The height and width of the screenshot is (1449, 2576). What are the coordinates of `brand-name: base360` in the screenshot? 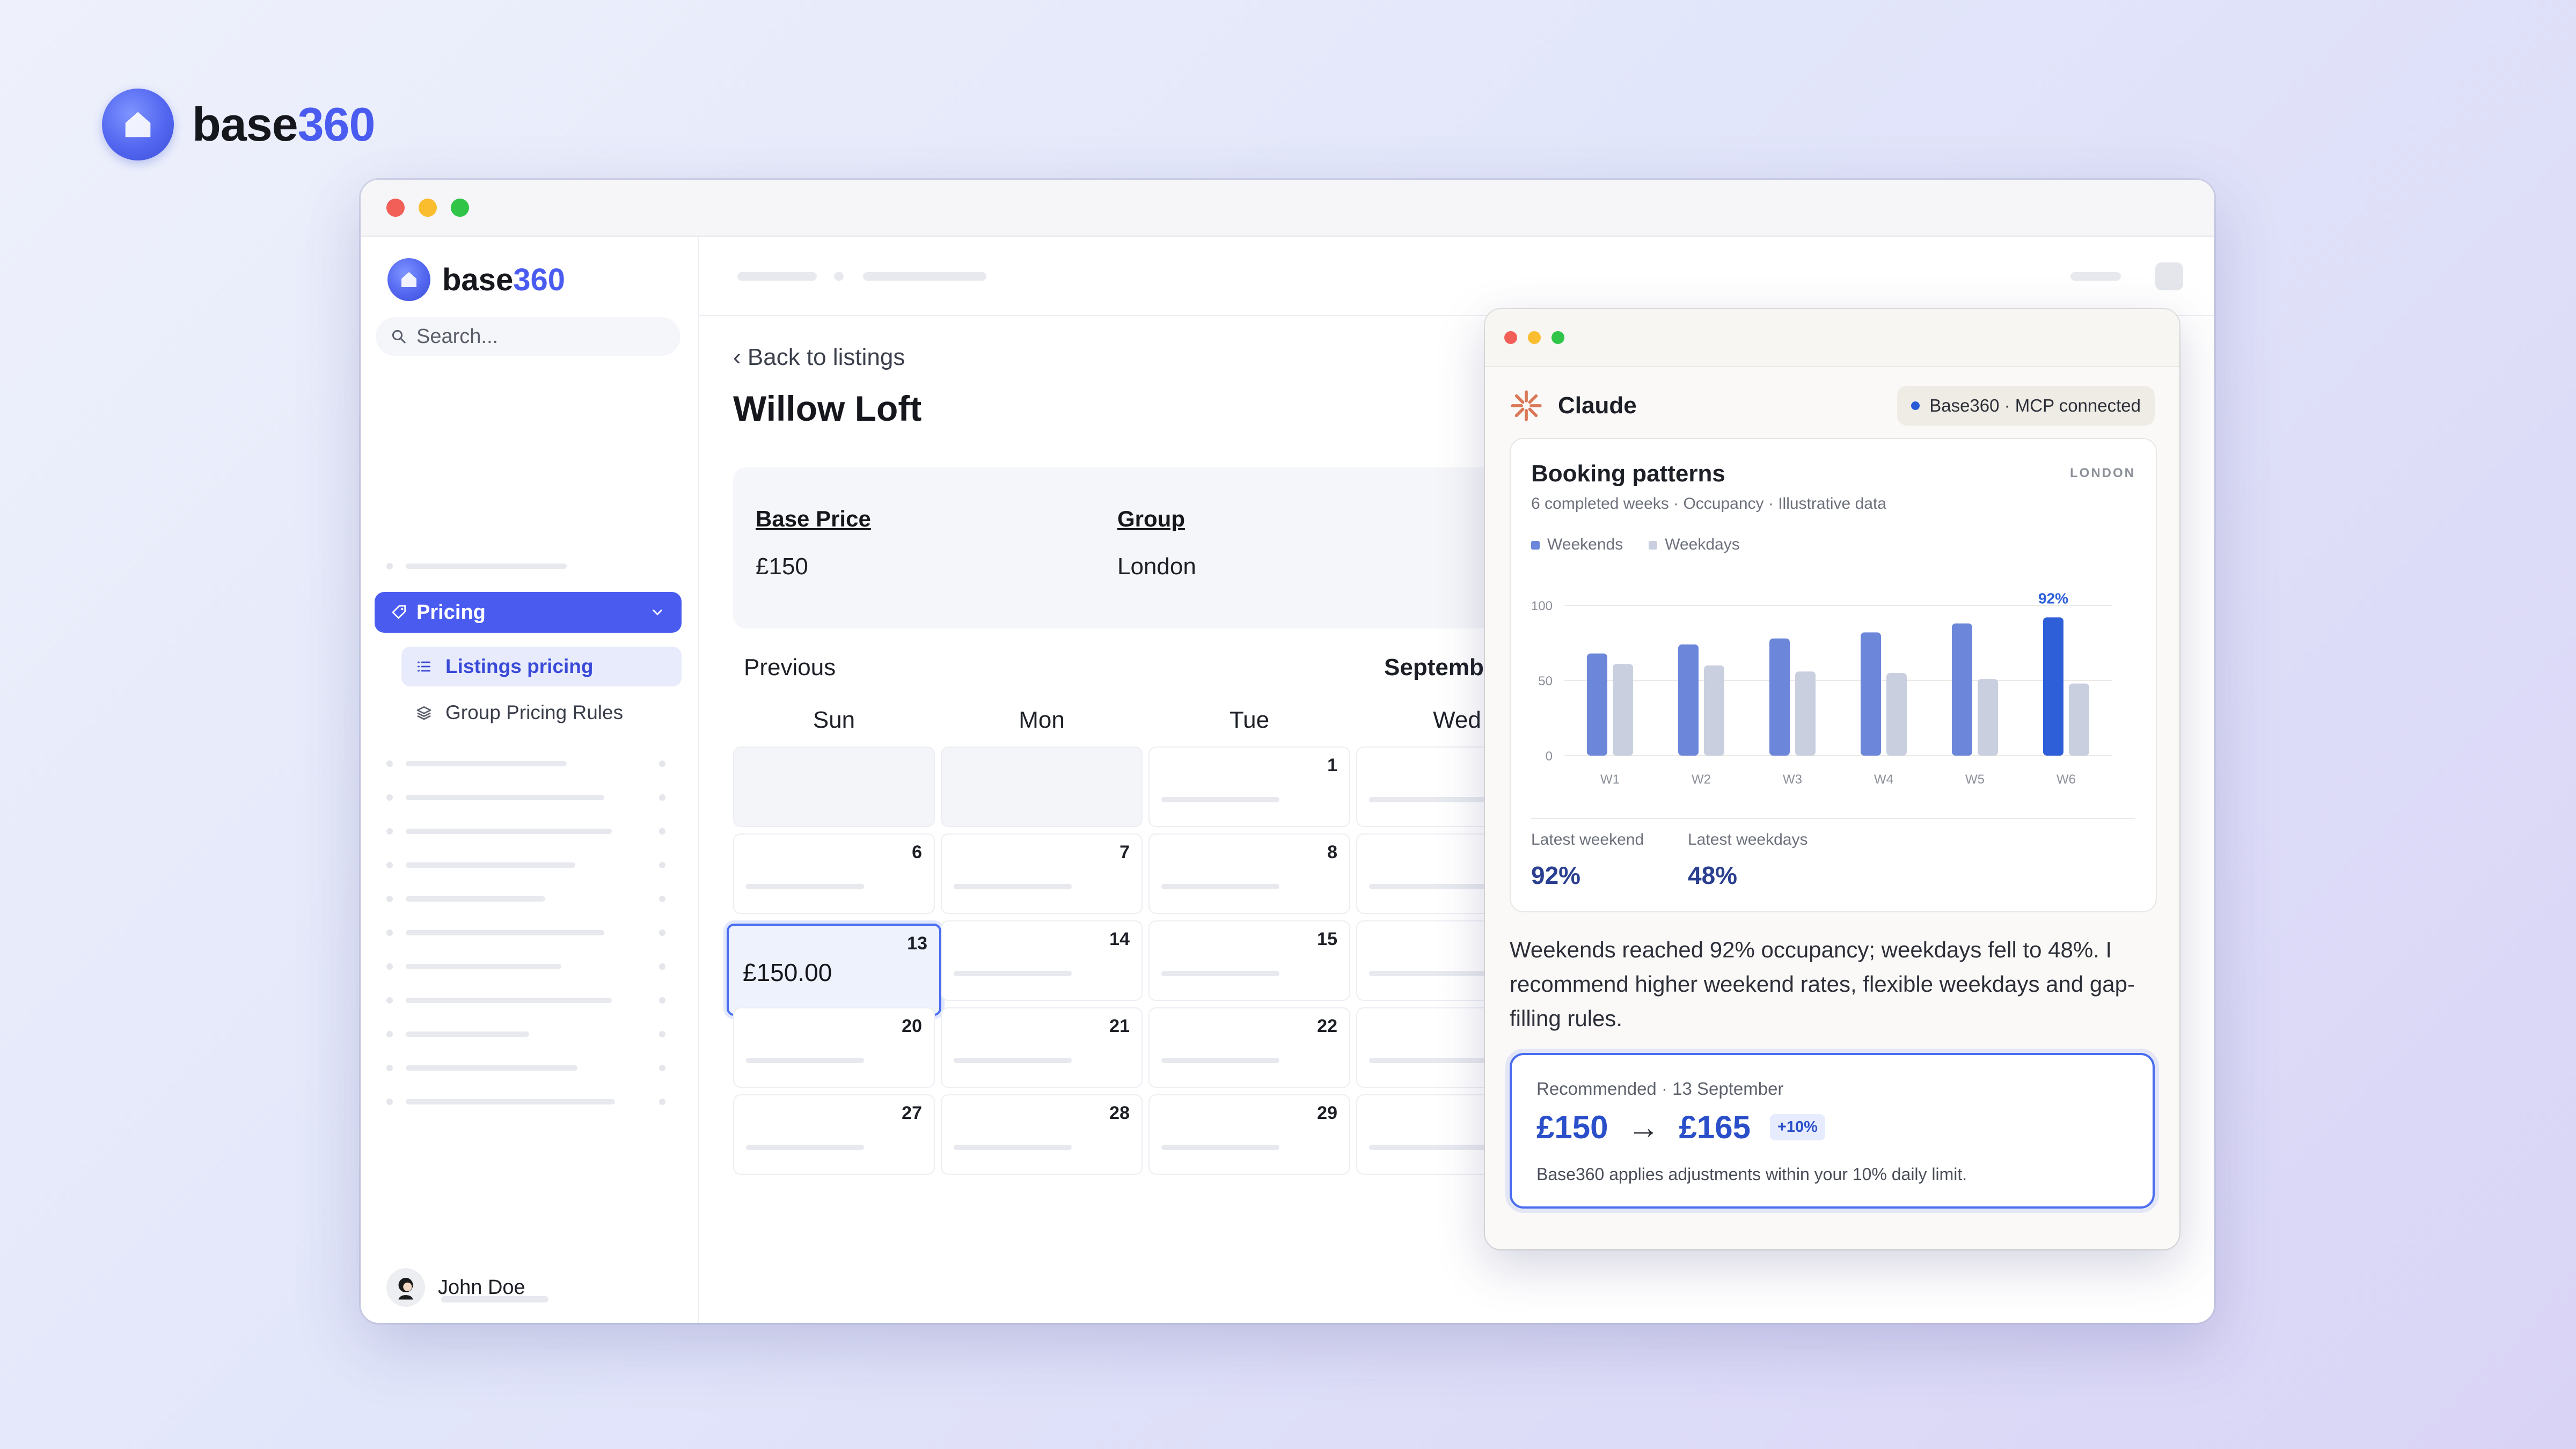 It's located at (283, 124).